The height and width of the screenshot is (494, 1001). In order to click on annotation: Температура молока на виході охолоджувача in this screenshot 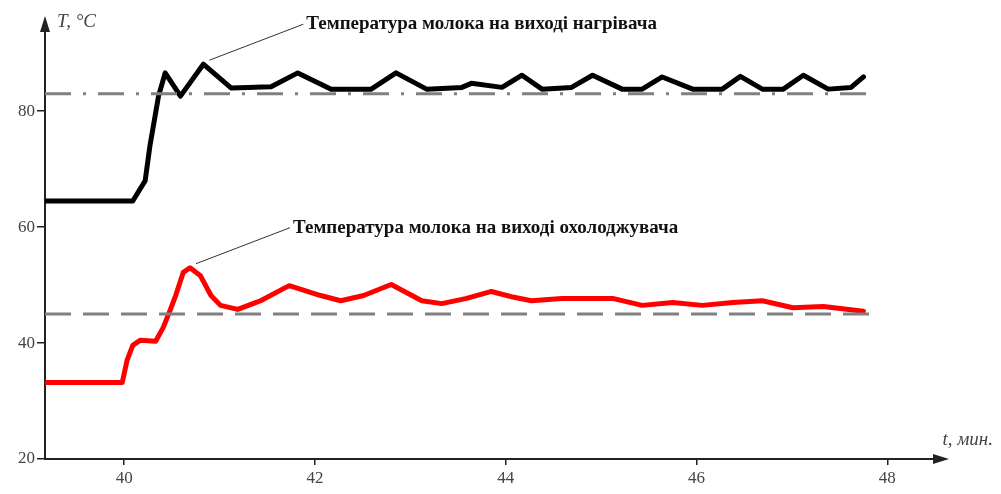, I will do `click(485, 226)`.